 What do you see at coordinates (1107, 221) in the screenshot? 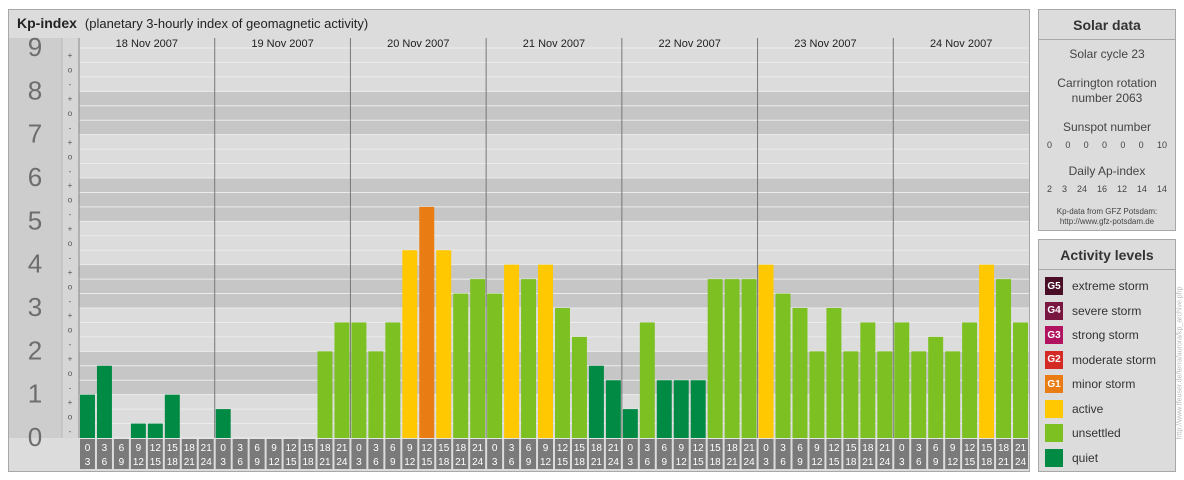
I see `credit-link: http://www.gfz-potsdam.de` at bounding box center [1107, 221].